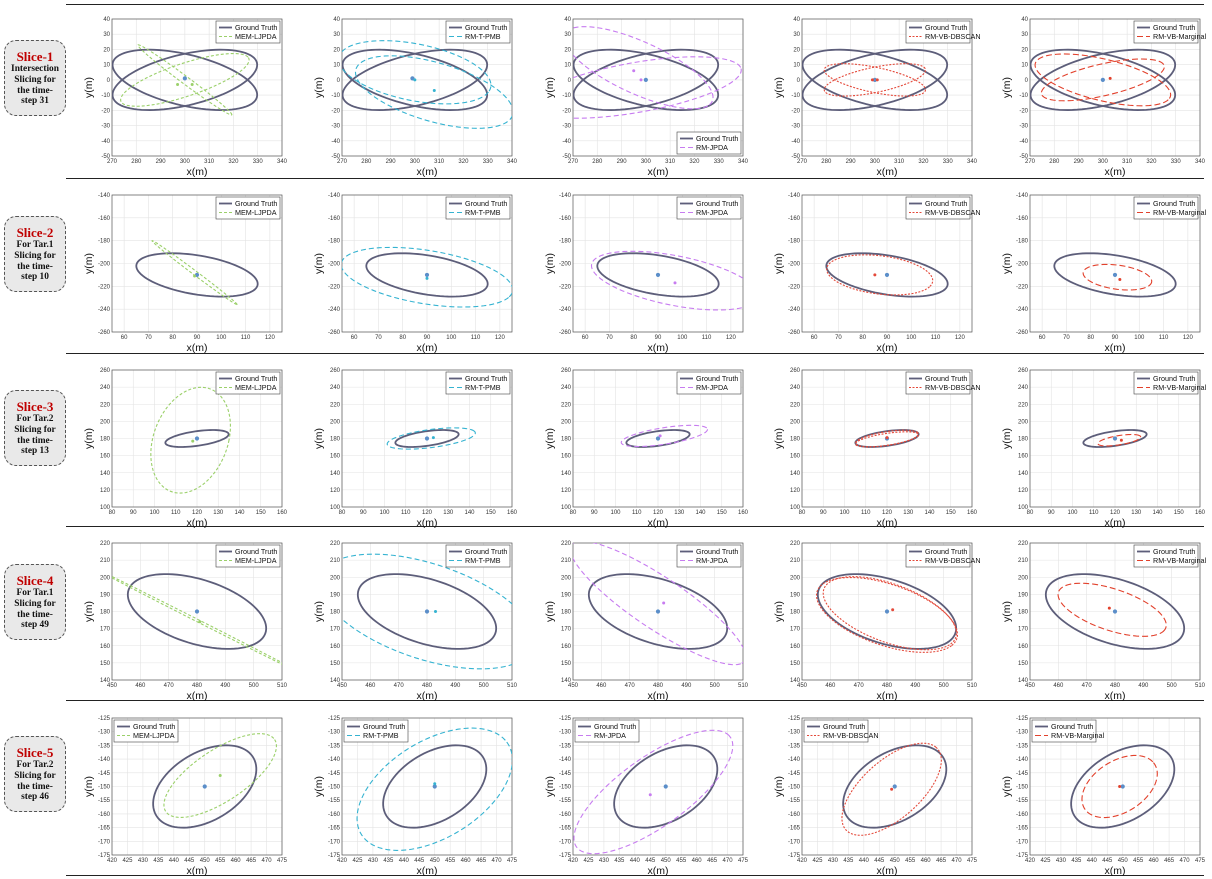 This screenshot has width=1212, height=879. What do you see at coordinates (1188, 338) in the screenshot?
I see `x-tick-label: 120` at bounding box center [1188, 338].